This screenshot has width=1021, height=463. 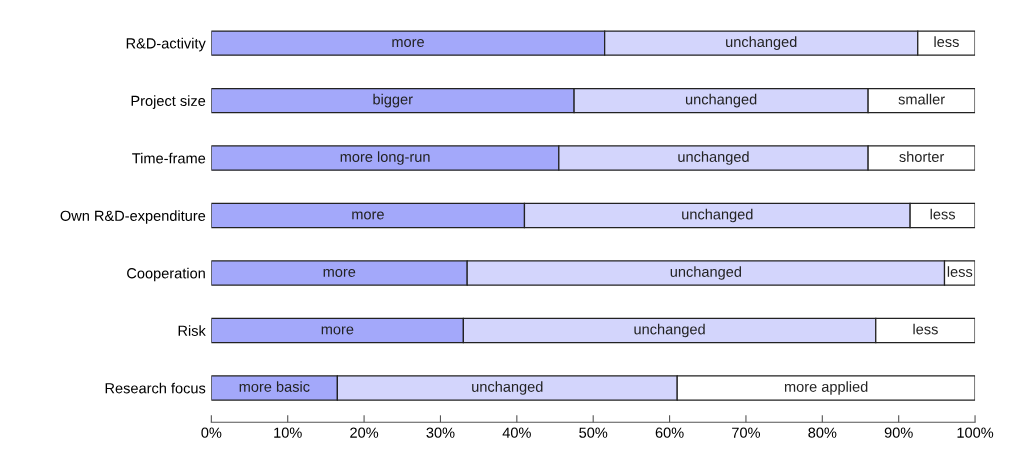 I want to click on y-tick-label: Cooperation, so click(x=166, y=274).